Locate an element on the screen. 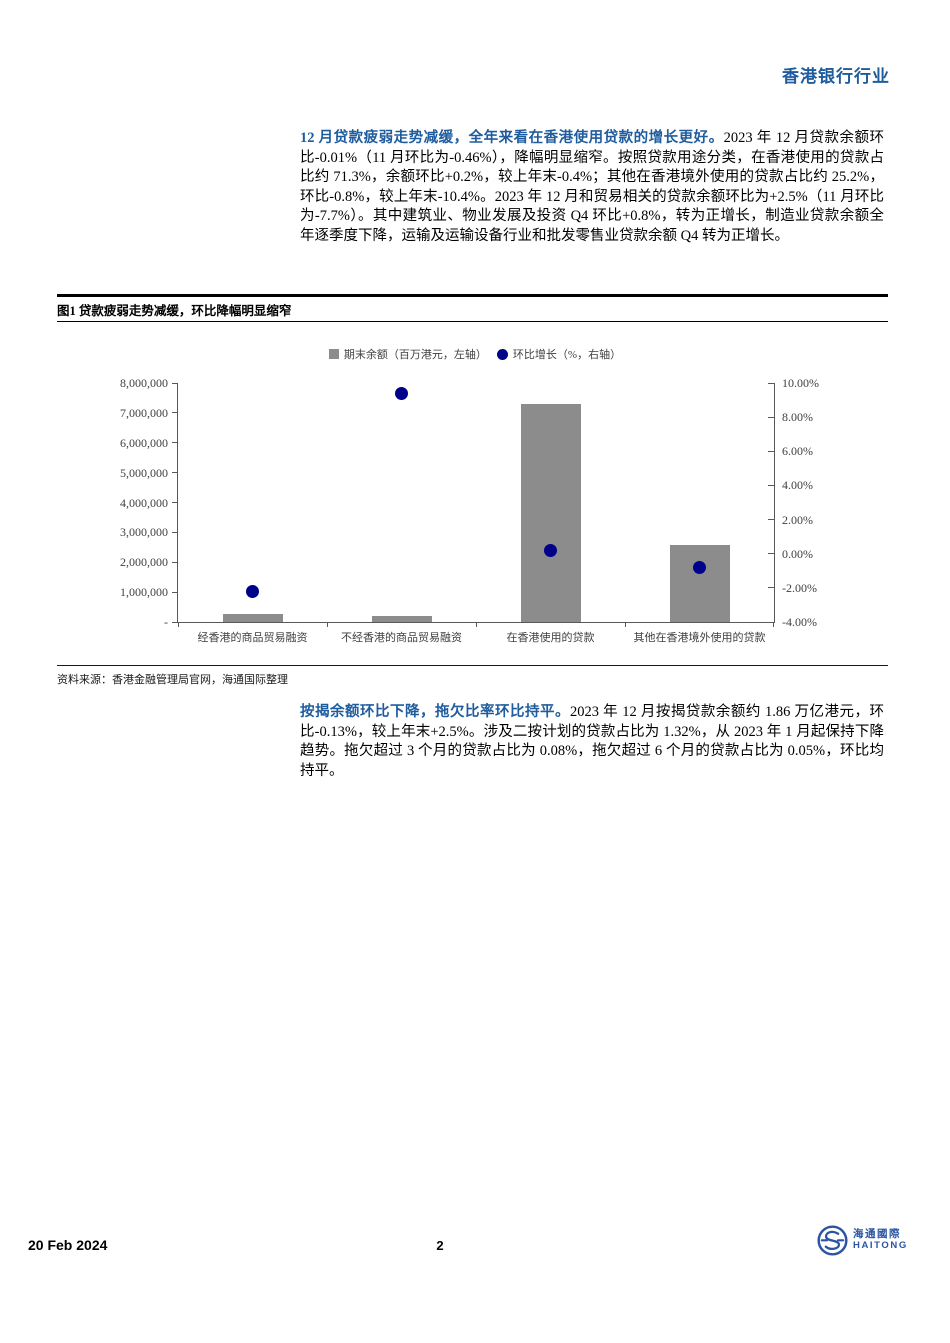 Image resolution: width=950 pixels, height=1343 pixels. source-note: 资料来源：香港金融管理局官网，海通国际整理 is located at coordinates (172, 680).